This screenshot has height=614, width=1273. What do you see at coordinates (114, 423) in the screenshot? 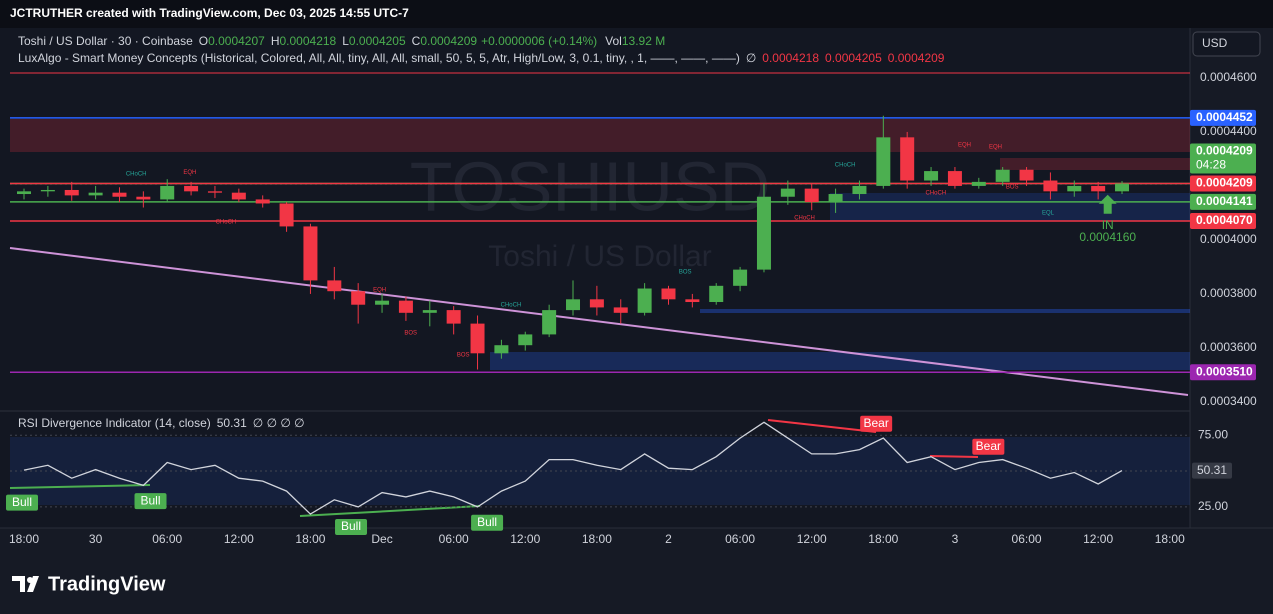
I see `rsi-title: RSI Divergence Indicator (14, close)` at bounding box center [114, 423].